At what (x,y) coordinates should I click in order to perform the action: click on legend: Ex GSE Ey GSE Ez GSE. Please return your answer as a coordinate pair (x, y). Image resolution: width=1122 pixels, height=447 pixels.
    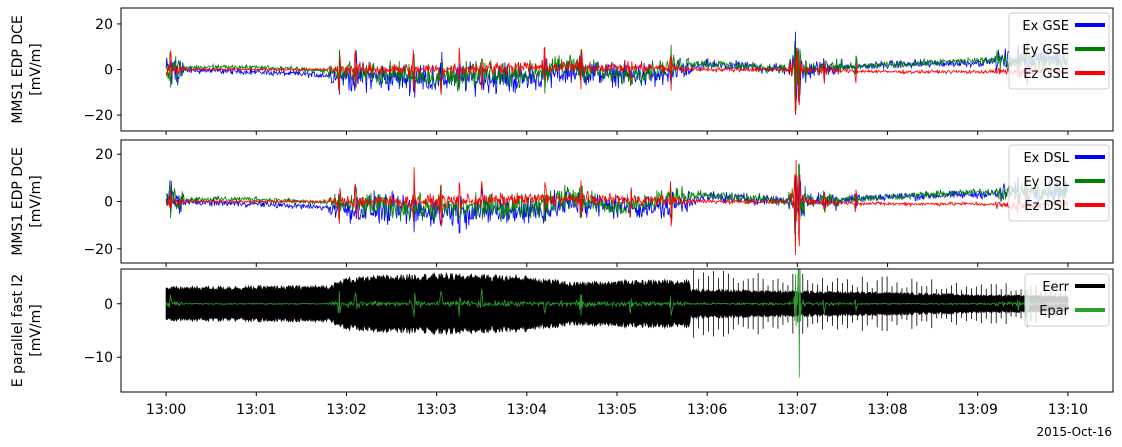
    Looking at the image, I should click on (1059, 51).